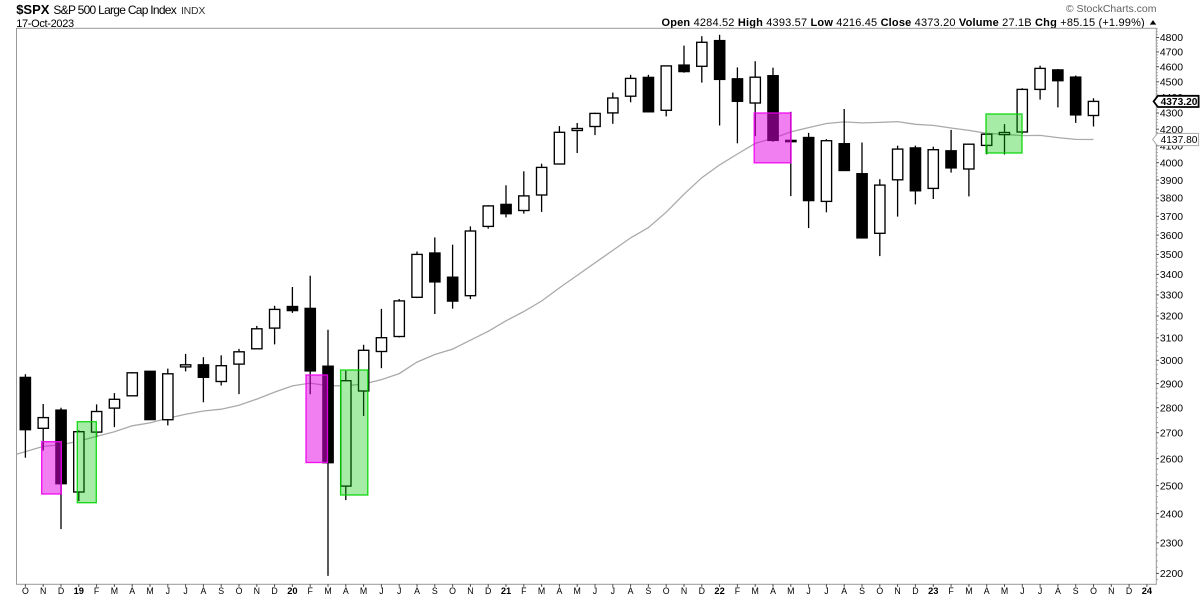 The height and width of the screenshot is (600, 1200). I want to click on svg-text: 2300, so click(1171, 544).